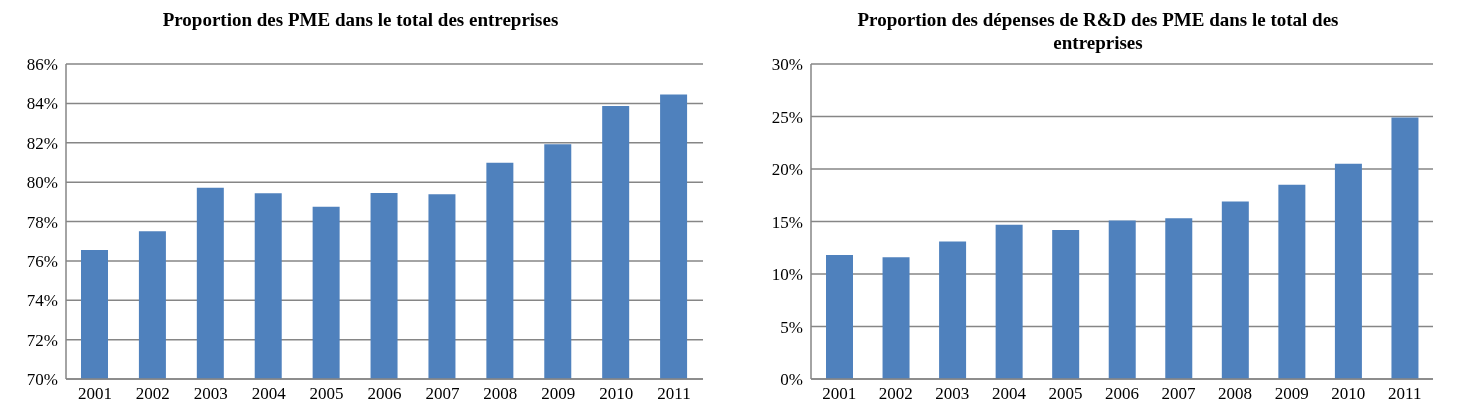 Image resolution: width=1468 pixels, height=417 pixels. What do you see at coordinates (787, 170) in the screenshot?
I see `y-tick-label: 20%` at bounding box center [787, 170].